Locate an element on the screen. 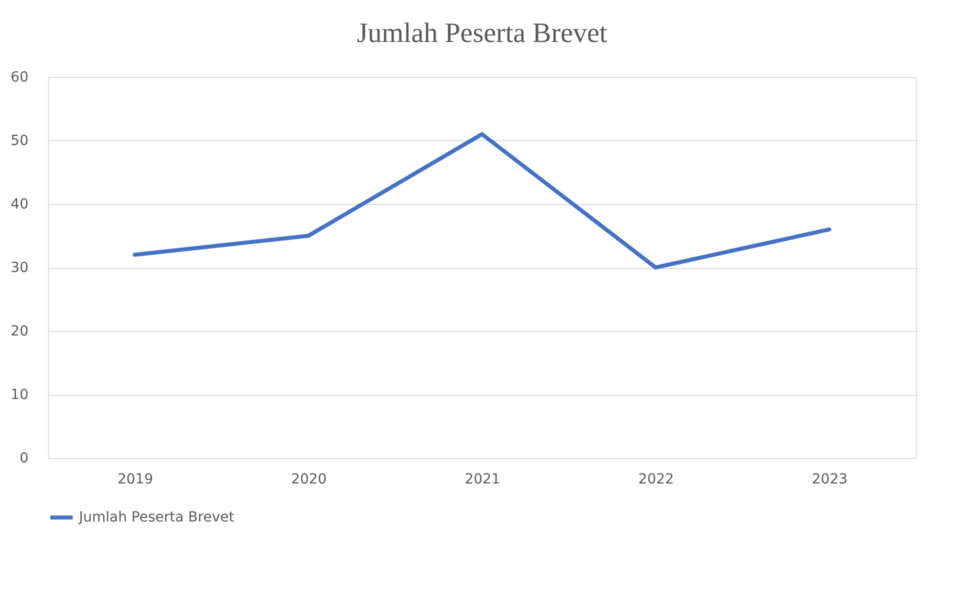 The image size is (954, 603). x-tick-label: 2023 is located at coordinates (830, 480).